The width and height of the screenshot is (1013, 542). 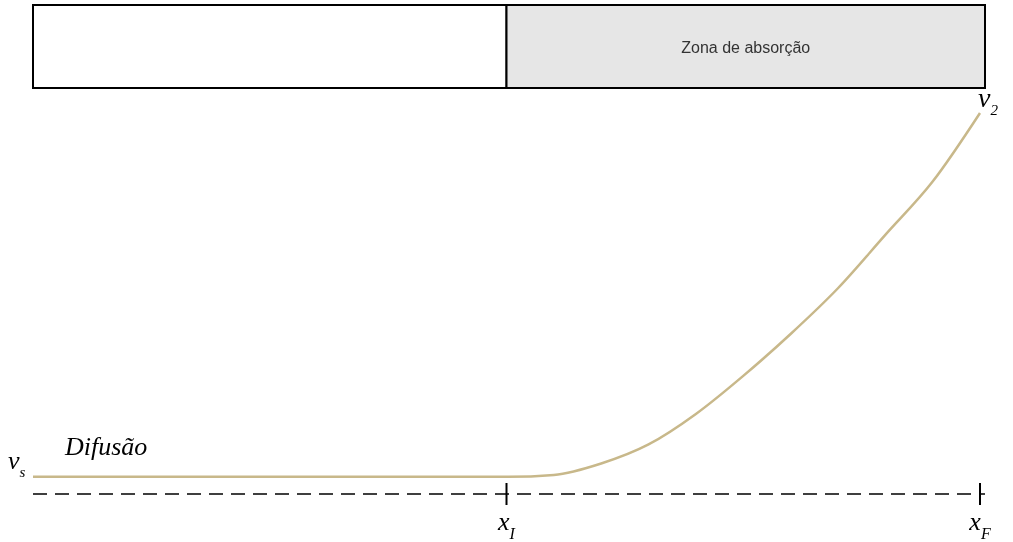 I want to click on x-tick-label: x$_{F}$, so click(x=979, y=524).